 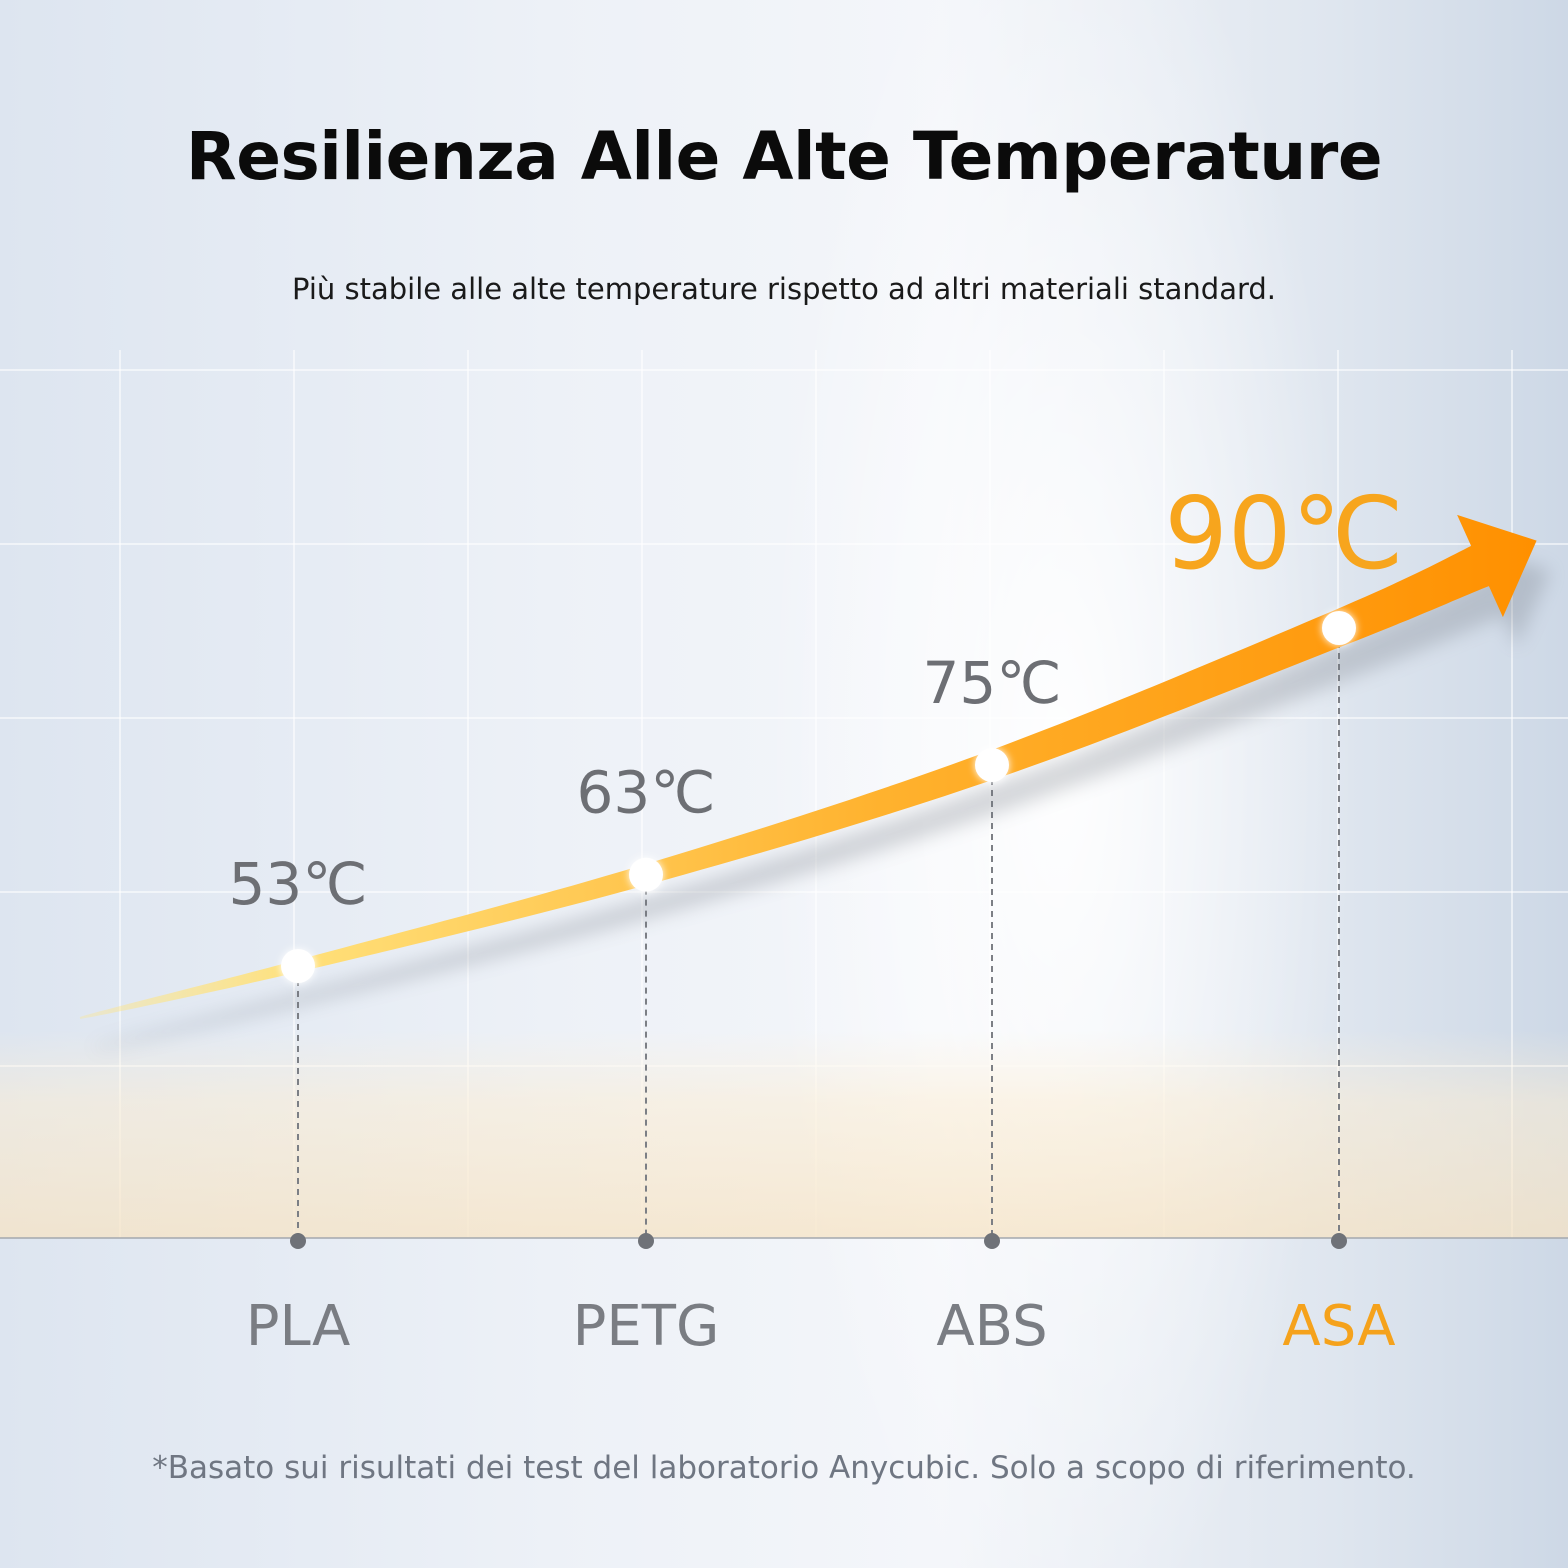 I want to click on value-label-asa: 90℃, so click(x=1284, y=533).